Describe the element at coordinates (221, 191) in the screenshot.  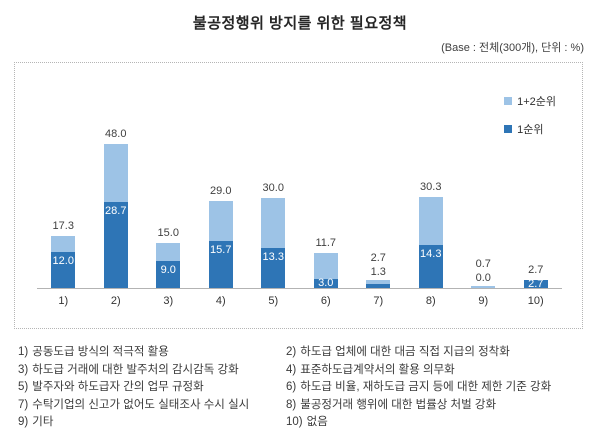
I see `total-value-label: 29.0` at that location.